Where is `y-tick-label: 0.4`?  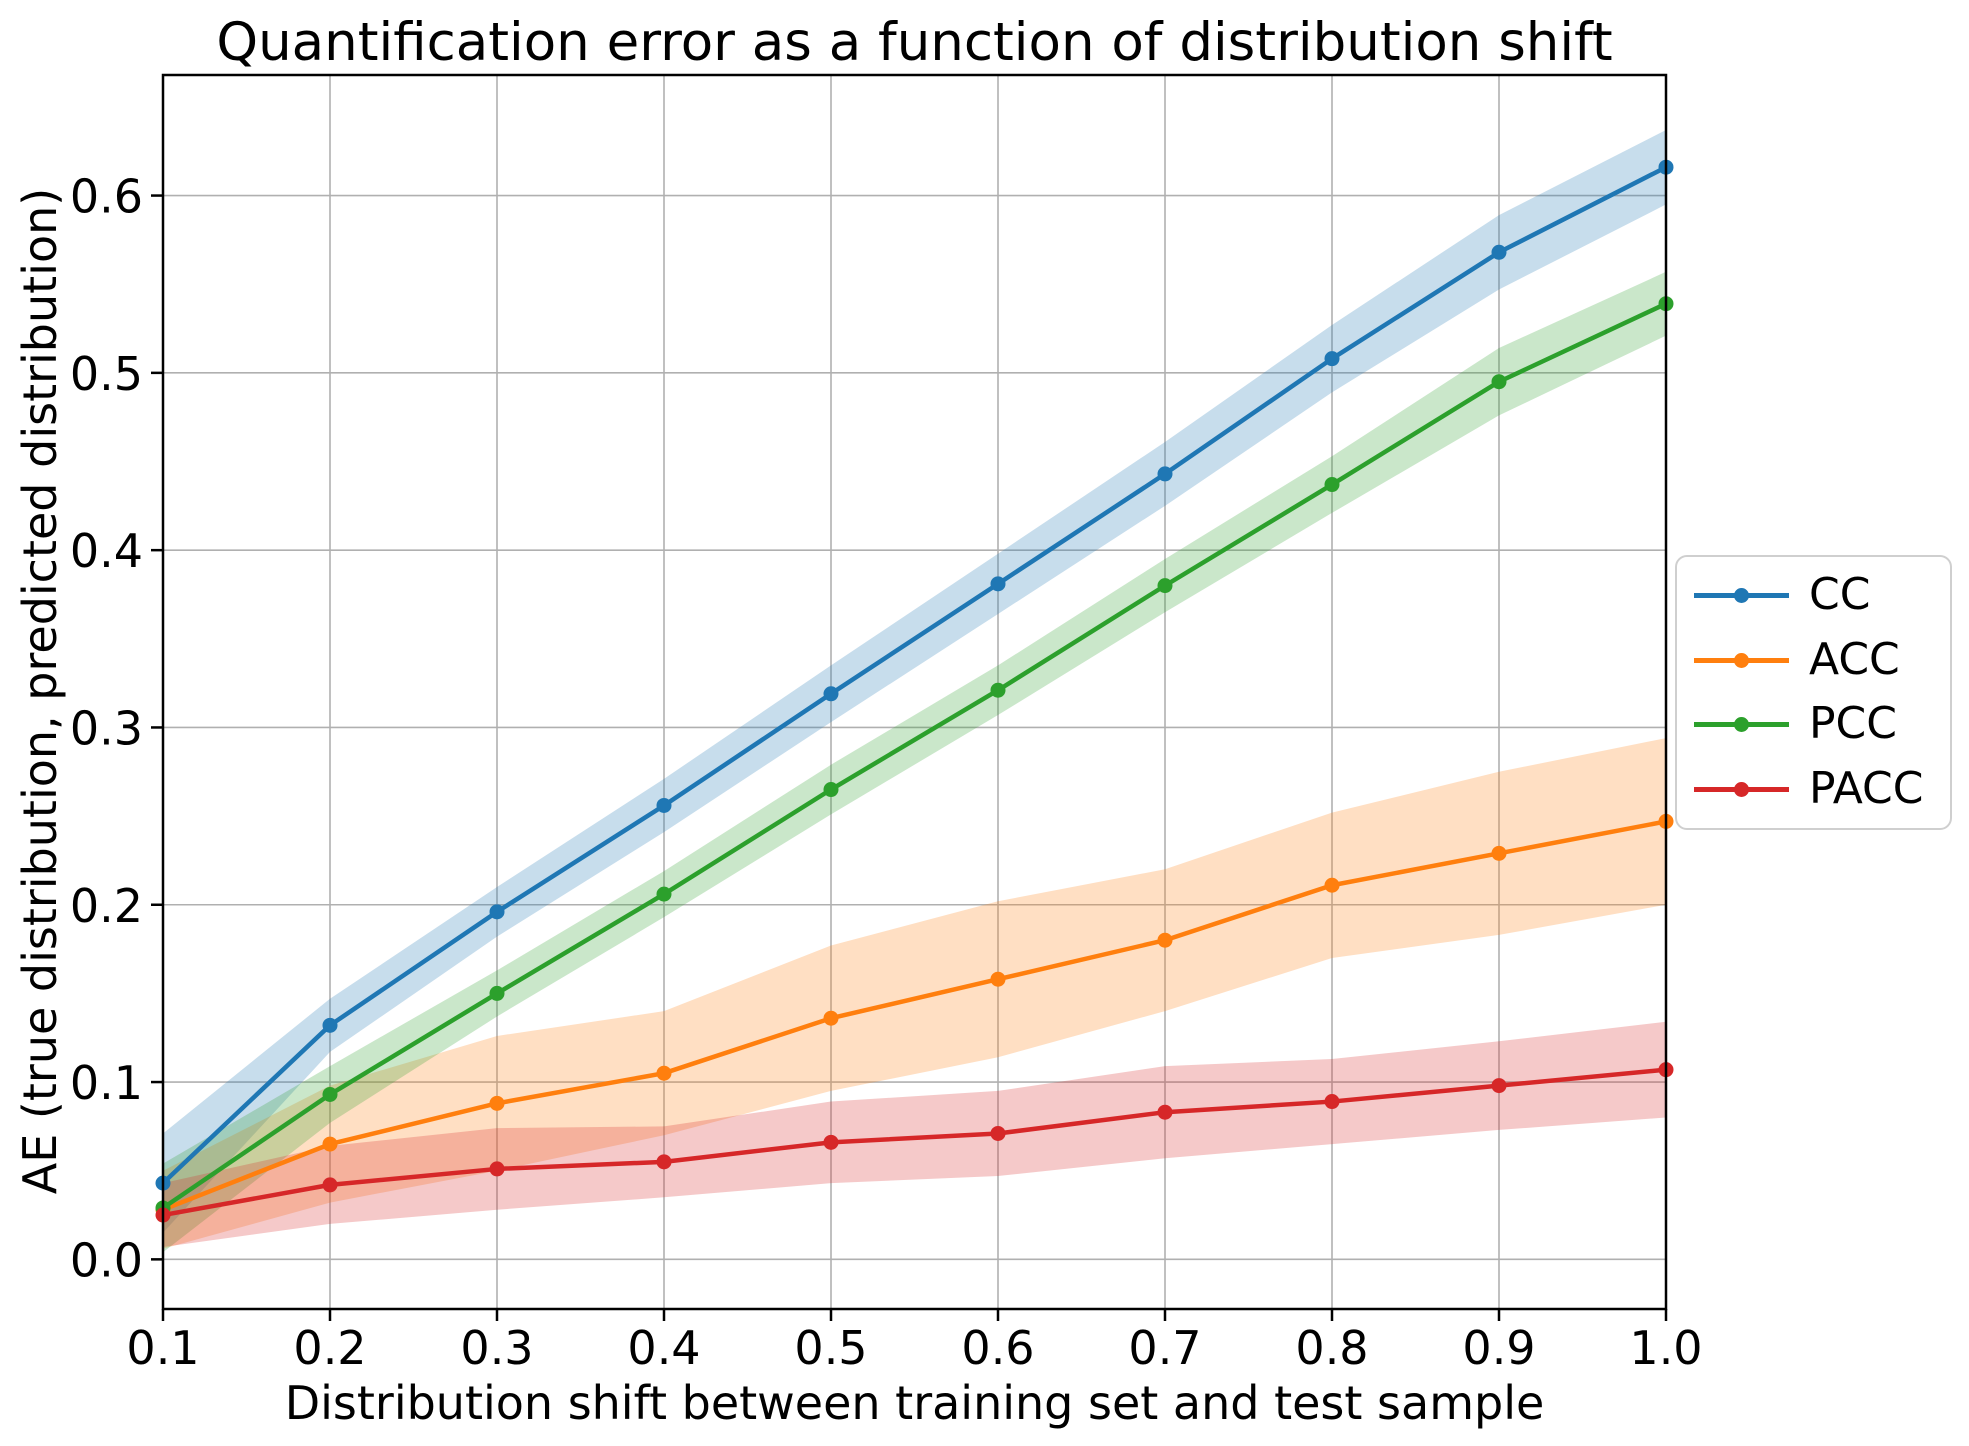
y-tick-label: 0.4 is located at coordinates (106, 551).